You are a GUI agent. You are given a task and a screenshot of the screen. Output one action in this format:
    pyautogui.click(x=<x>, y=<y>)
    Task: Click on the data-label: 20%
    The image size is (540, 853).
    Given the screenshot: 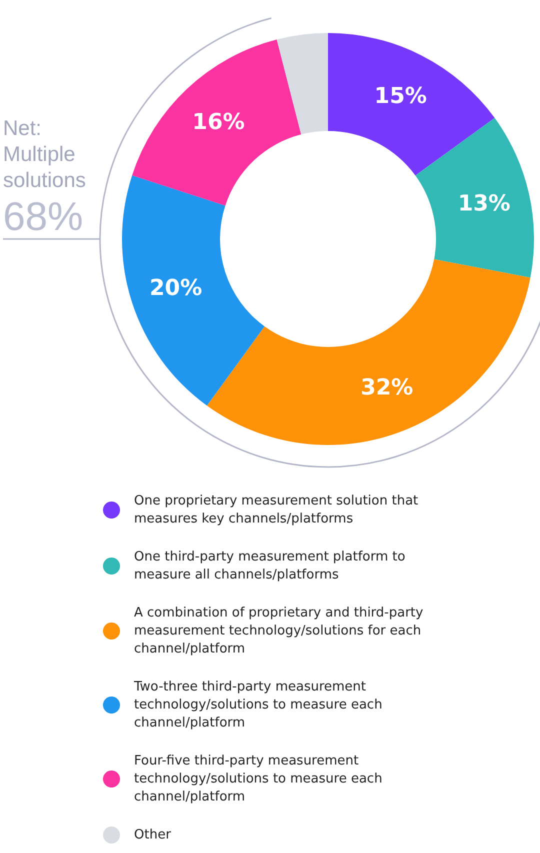 What is the action you would take?
    pyautogui.click(x=175, y=288)
    